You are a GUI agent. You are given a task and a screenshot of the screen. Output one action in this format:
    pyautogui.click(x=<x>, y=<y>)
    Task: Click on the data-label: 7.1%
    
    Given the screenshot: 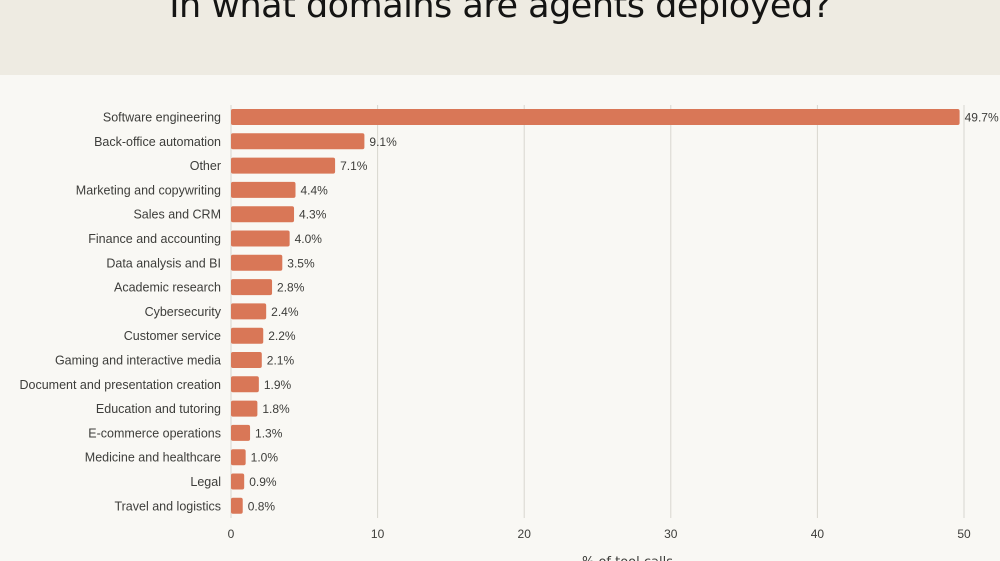 What is the action you would take?
    pyautogui.click(x=354, y=166)
    